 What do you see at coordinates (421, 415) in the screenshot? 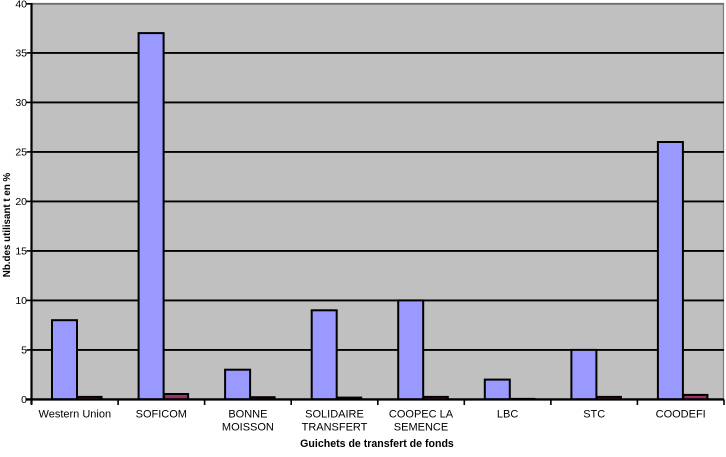
I see `svg-text: COOPEC LA` at bounding box center [421, 415].